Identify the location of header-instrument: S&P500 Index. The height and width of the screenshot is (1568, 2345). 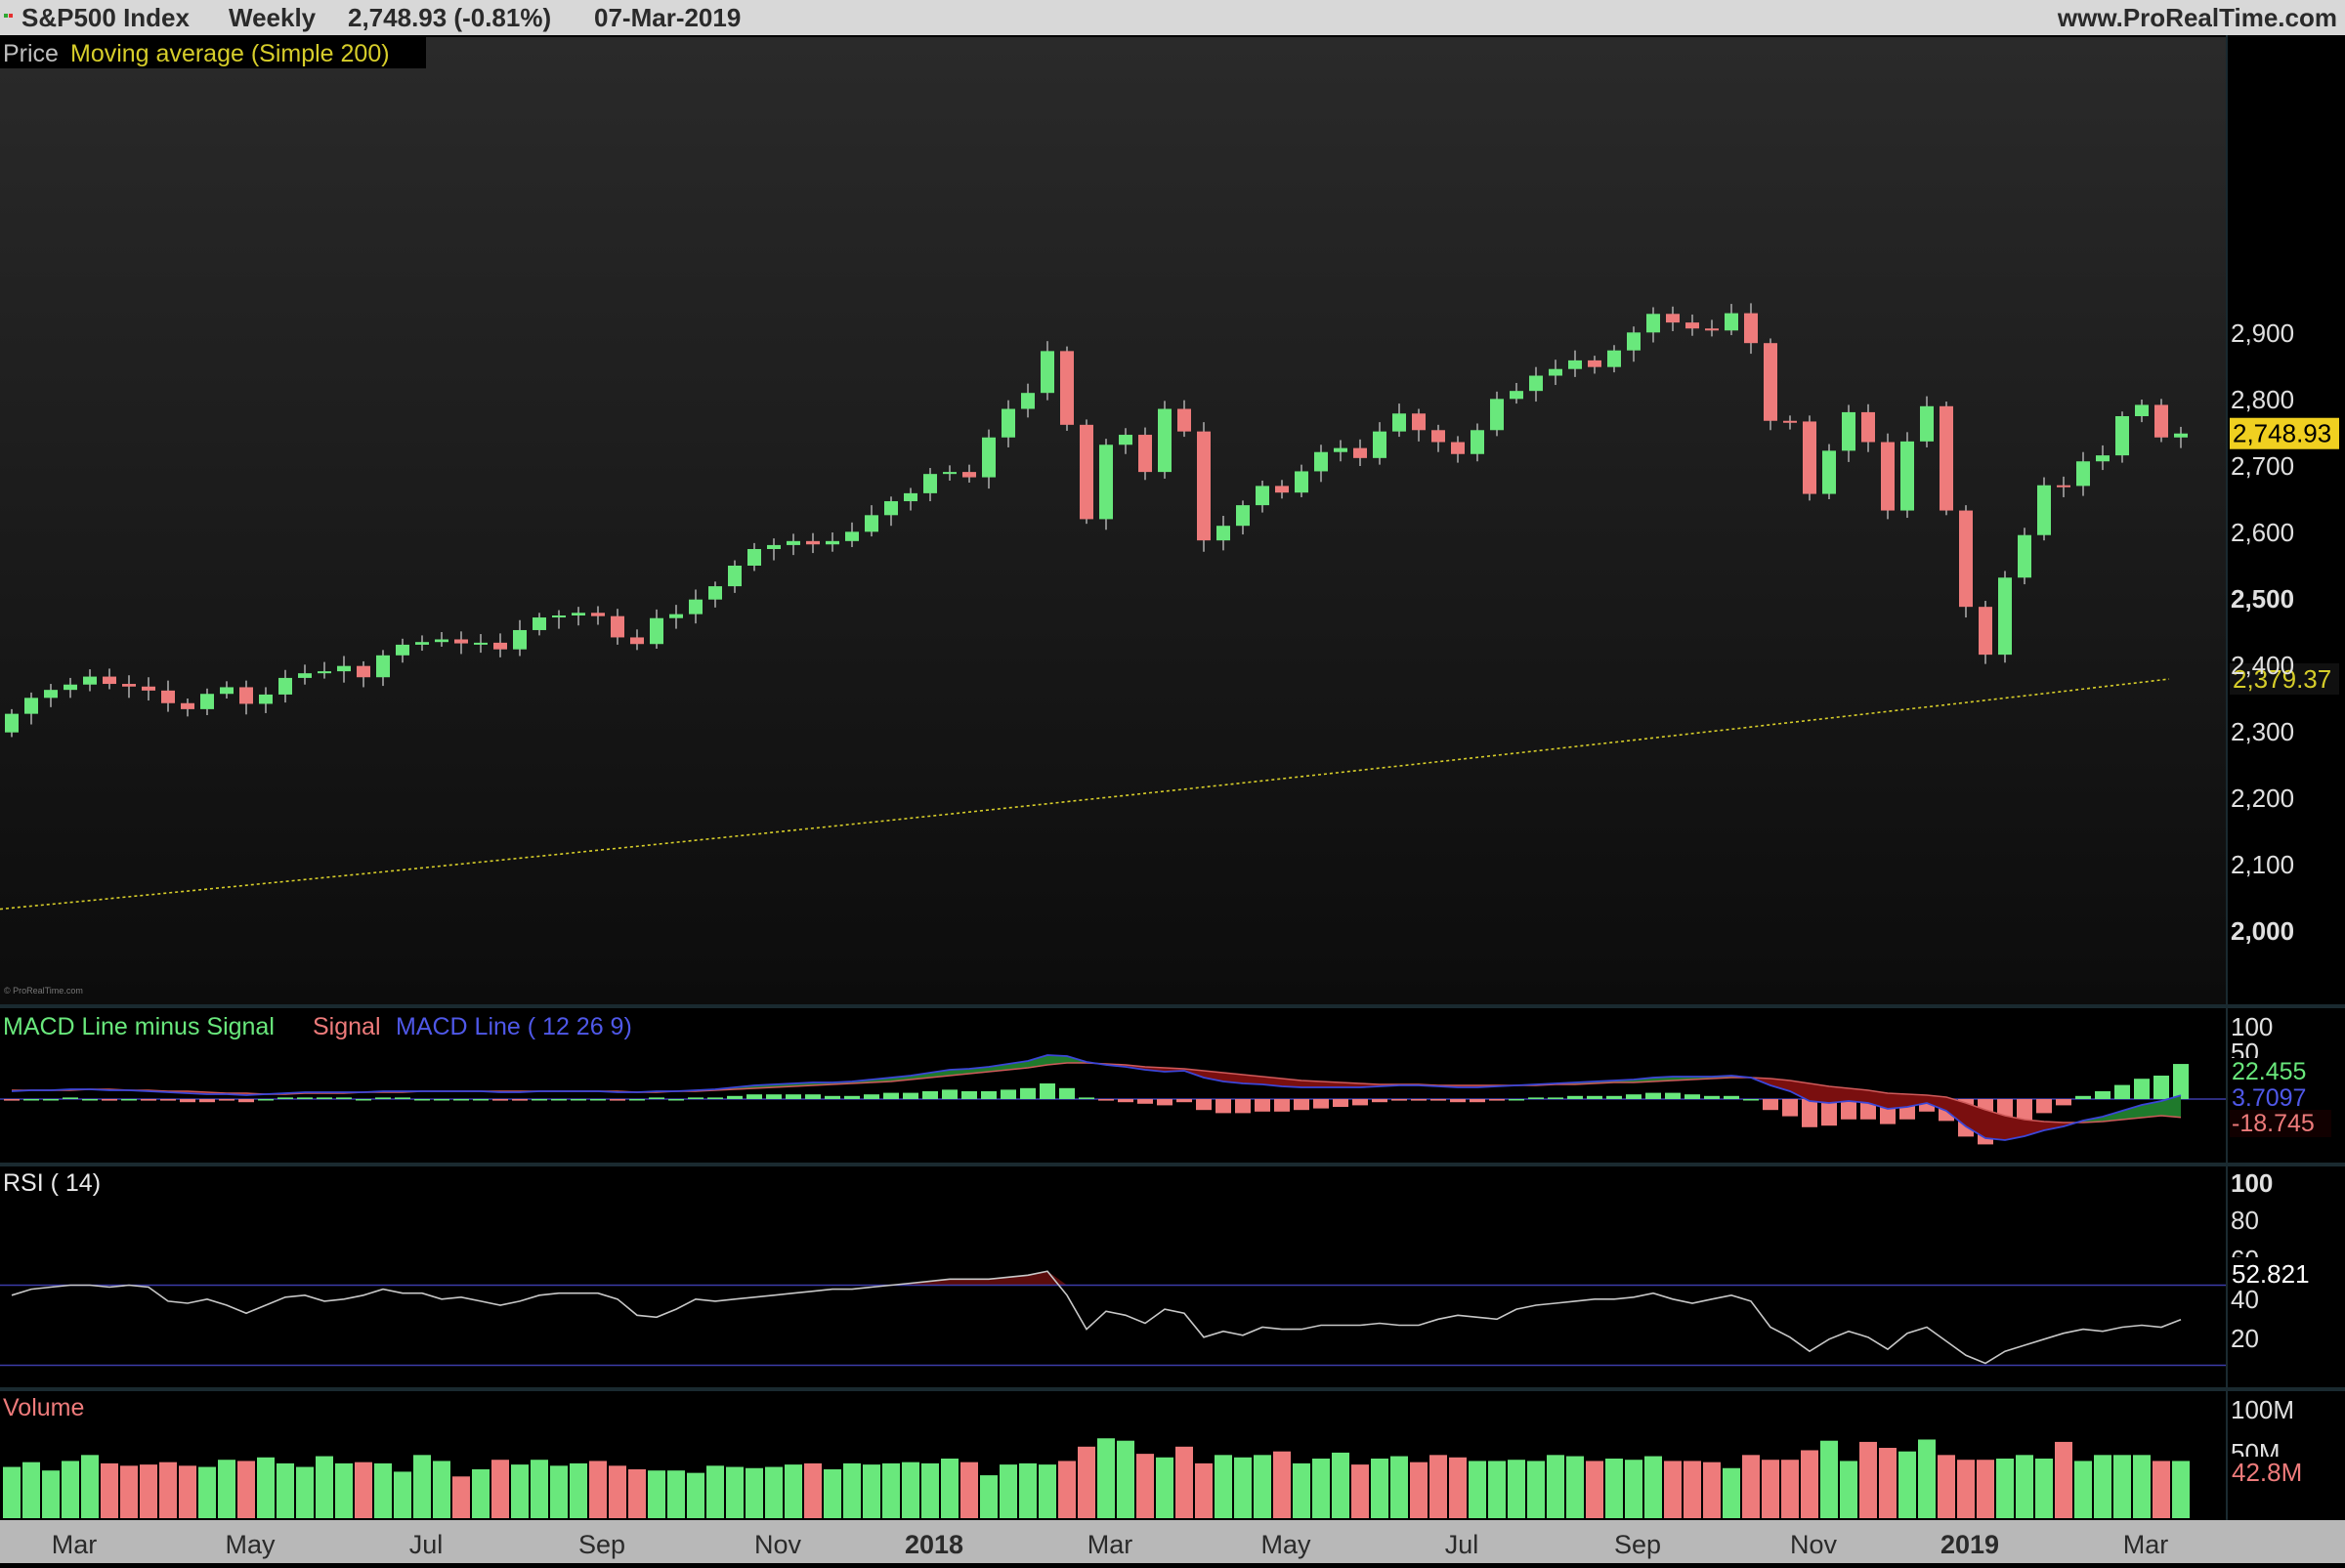
(106, 17).